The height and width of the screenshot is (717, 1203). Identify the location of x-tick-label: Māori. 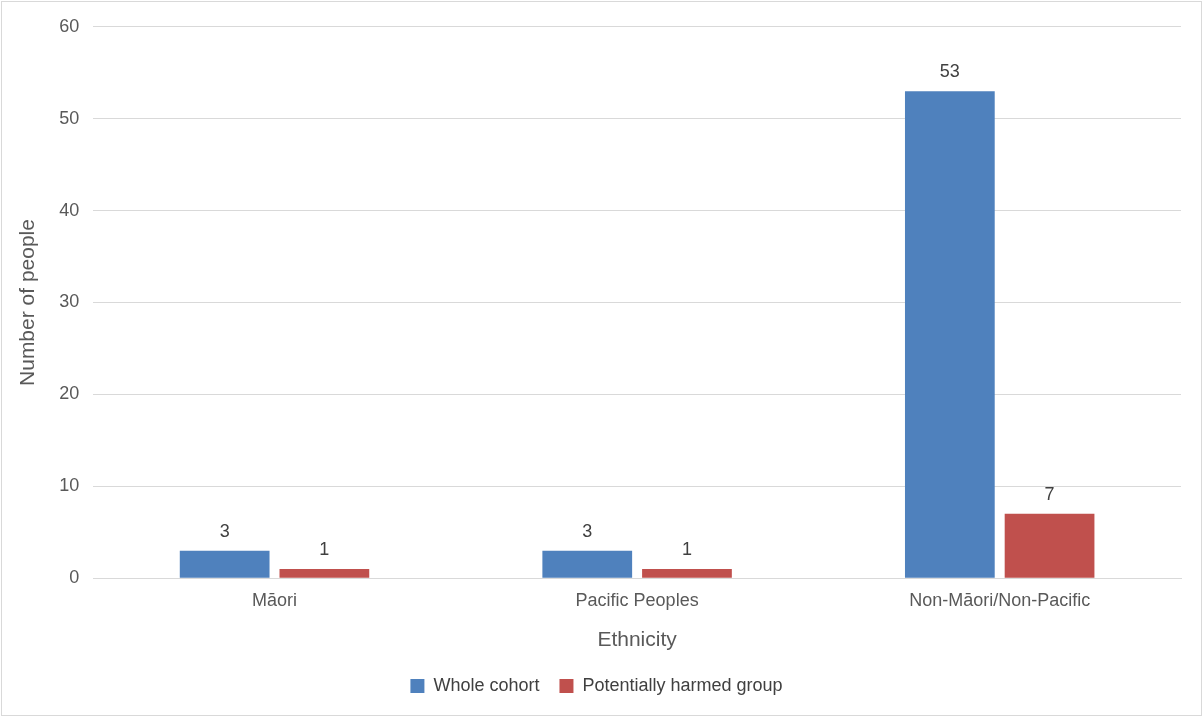
(275, 599).